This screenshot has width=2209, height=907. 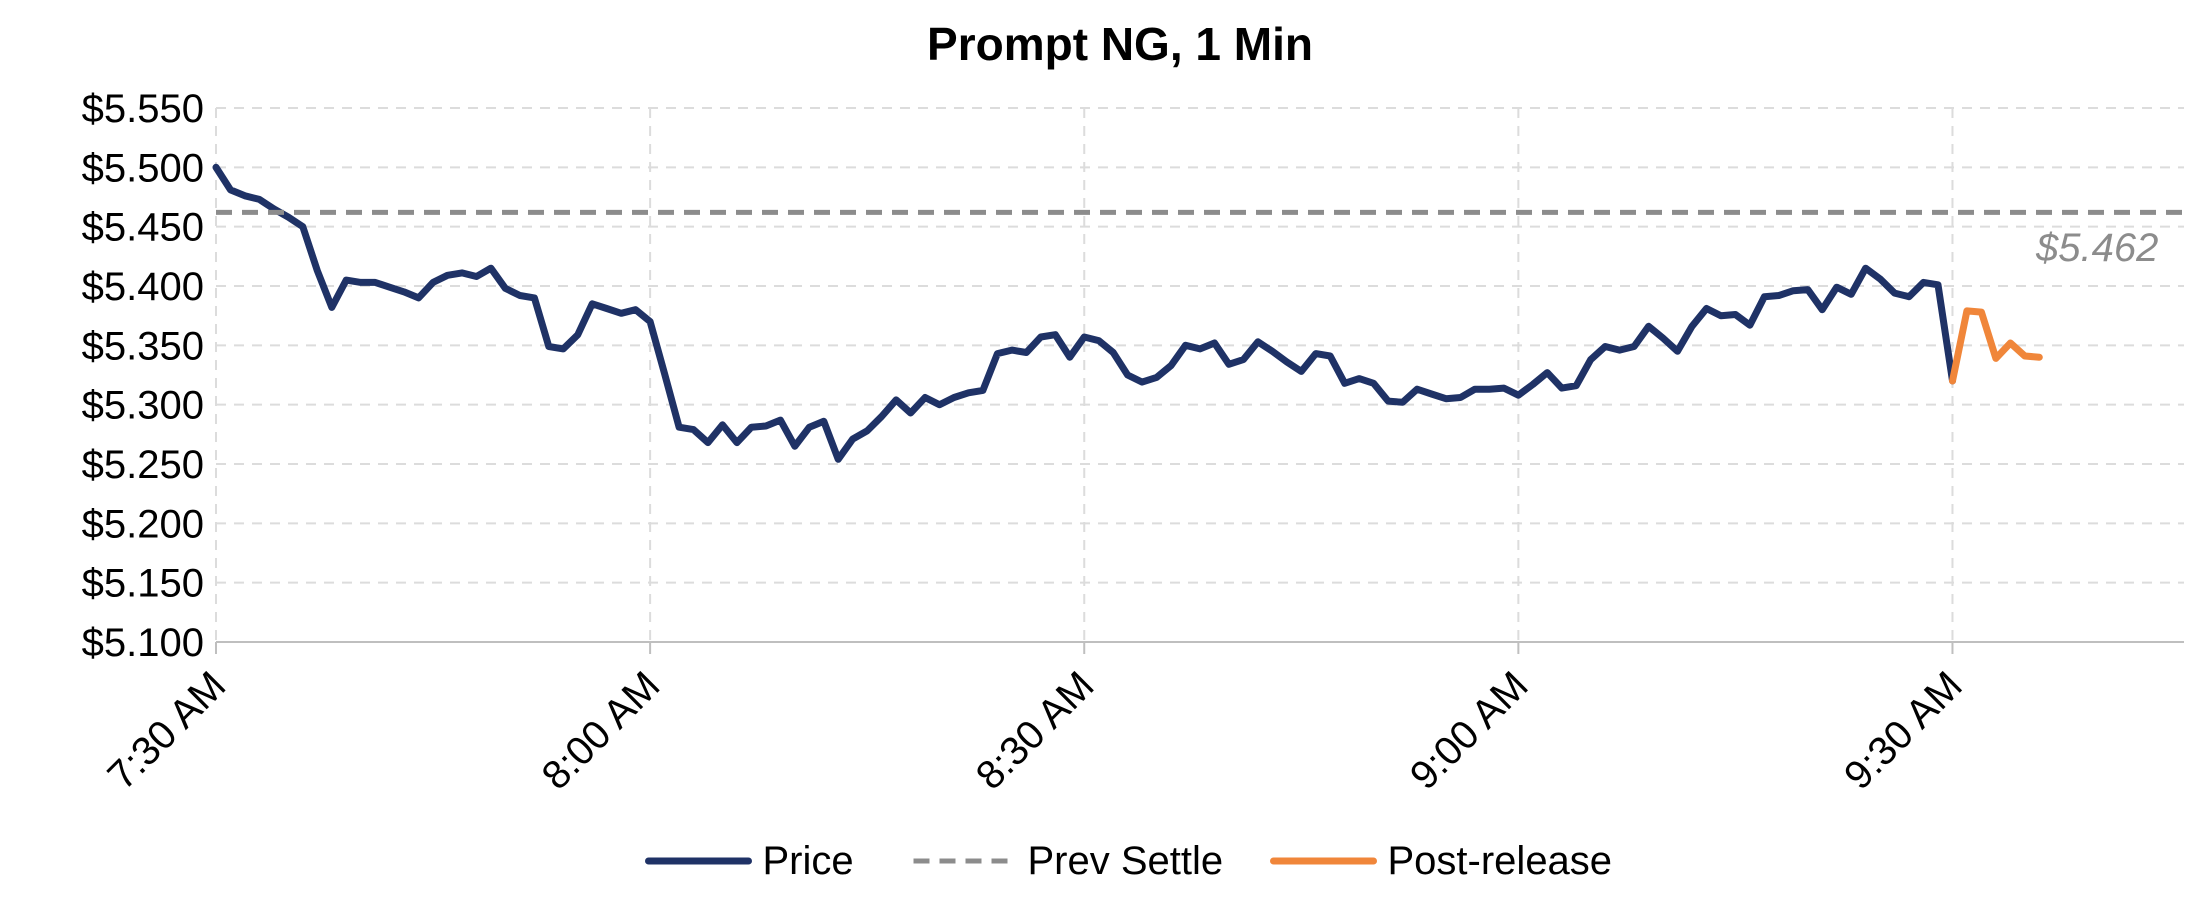 What do you see at coordinates (1120, 44) in the screenshot?
I see `chart-title: Prompt NG, 1 Min` at bounding box center [1120, 44].